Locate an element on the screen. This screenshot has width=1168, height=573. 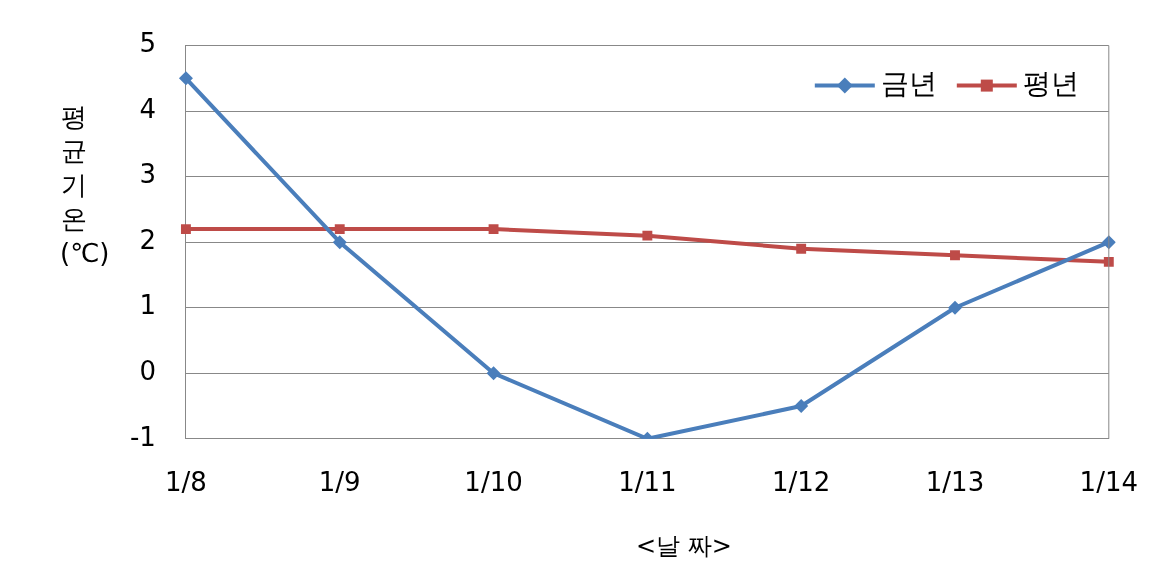
x-tick-label: 1/12 is located at coordinates (801, 482).